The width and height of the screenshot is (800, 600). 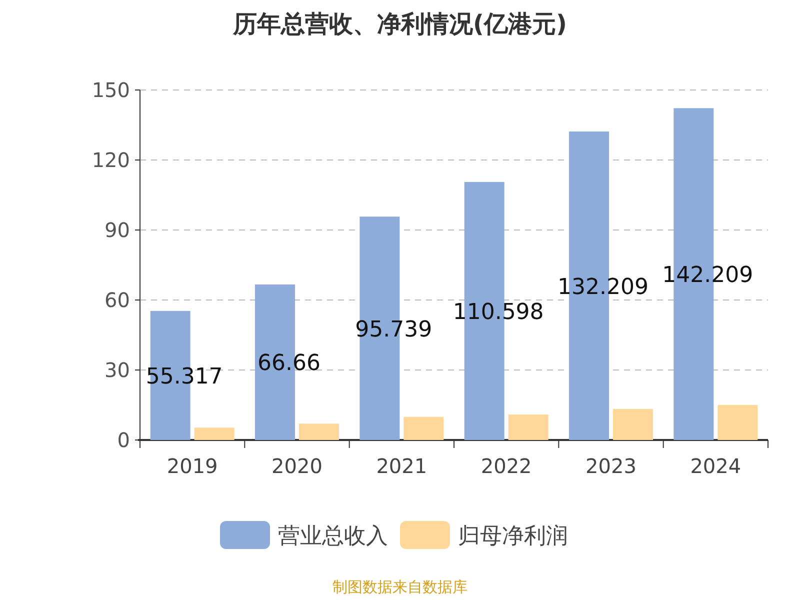 I want to click on legend-label: 归母净利润, so click(x=513, y=536).